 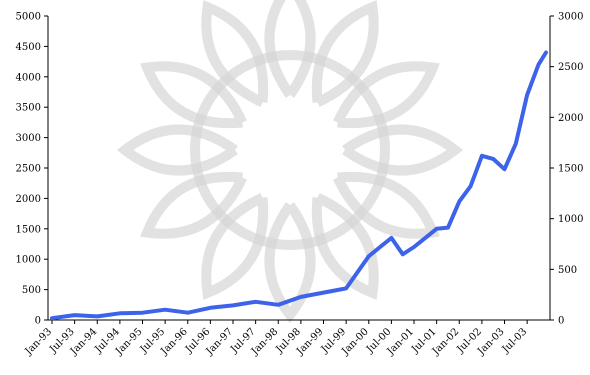 I want to click on left-y-axis-ticks: 0 500 1000 1500 2000 2500 3000 3500 4000 4500 5000, so click(x=32, y=169).